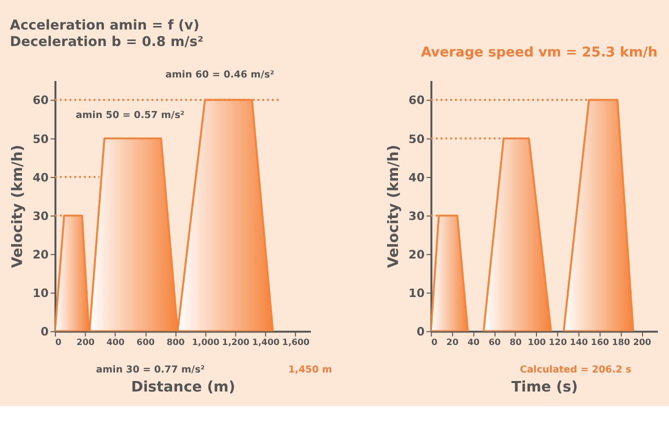 The width and height of the screenshot is (669, 432). Describe the element at coordinates (175, 343) in the screenshot. I see `x-tick-label: 800` at that location.